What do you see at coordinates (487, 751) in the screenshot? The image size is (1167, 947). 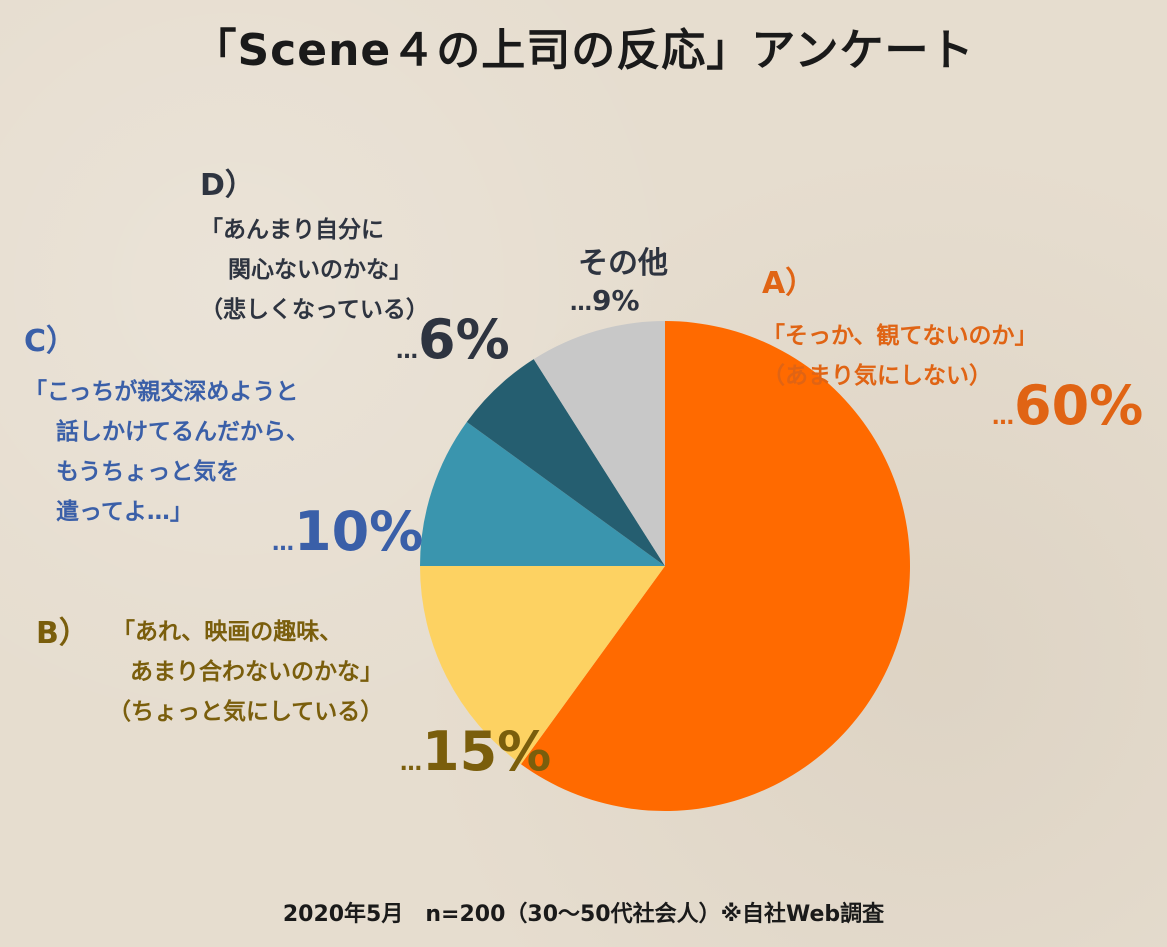 I see `pct-b-value: 15%` at bounding box center [487, 751].